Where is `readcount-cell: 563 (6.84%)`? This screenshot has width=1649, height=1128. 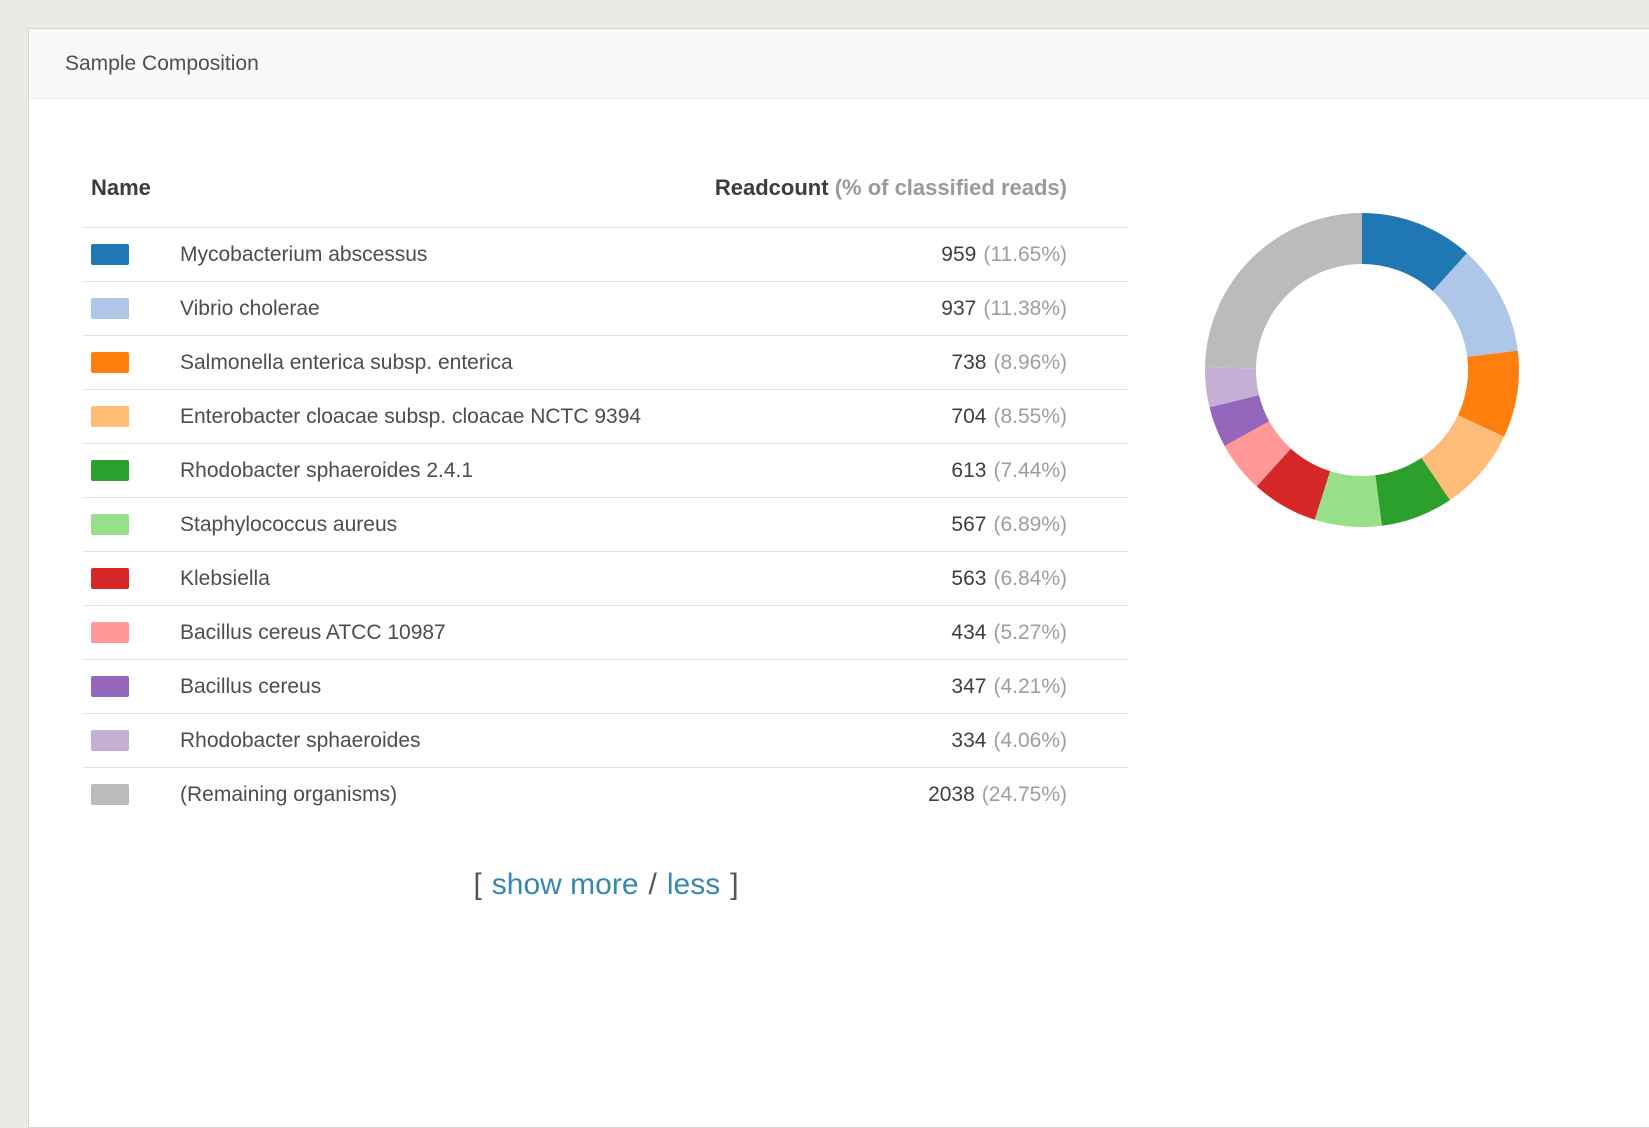 readcount-cell: 563 (6.84%) is located at coordinates (1040, 579).